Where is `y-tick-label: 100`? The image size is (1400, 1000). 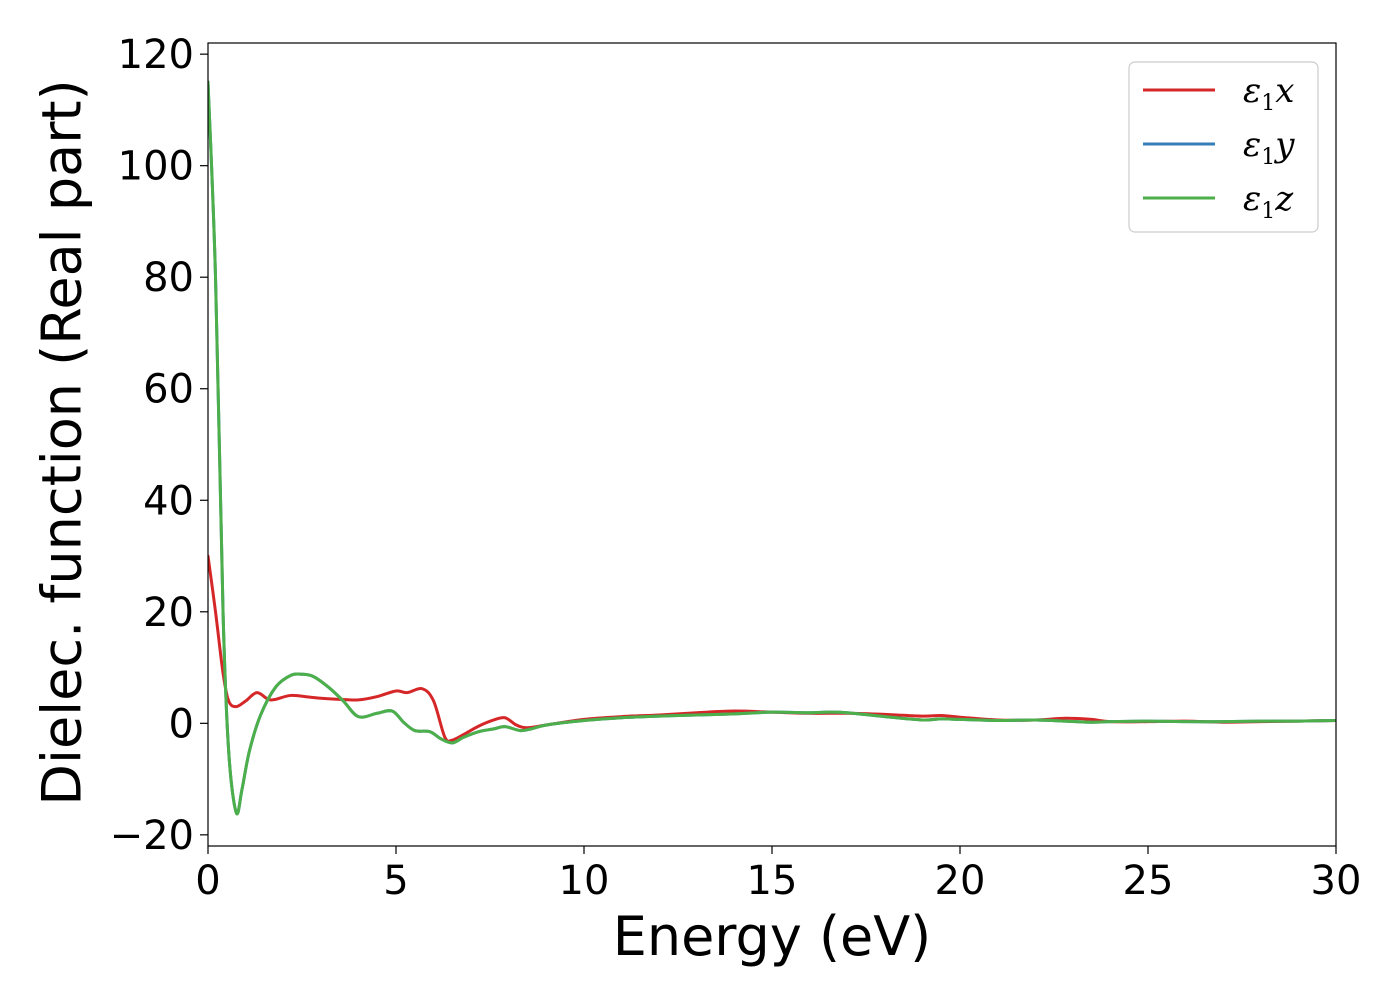 y-tick-label: 100 is located at coordinates (156, 167).